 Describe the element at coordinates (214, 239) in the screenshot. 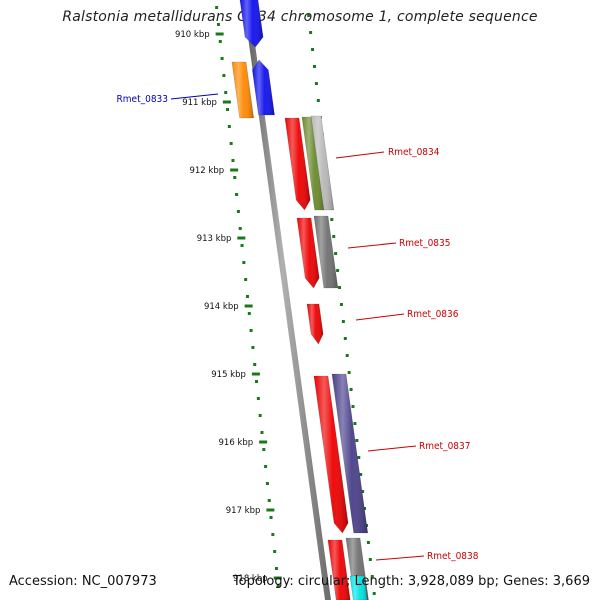

I see `tick-label: 913 kbp` at that location.